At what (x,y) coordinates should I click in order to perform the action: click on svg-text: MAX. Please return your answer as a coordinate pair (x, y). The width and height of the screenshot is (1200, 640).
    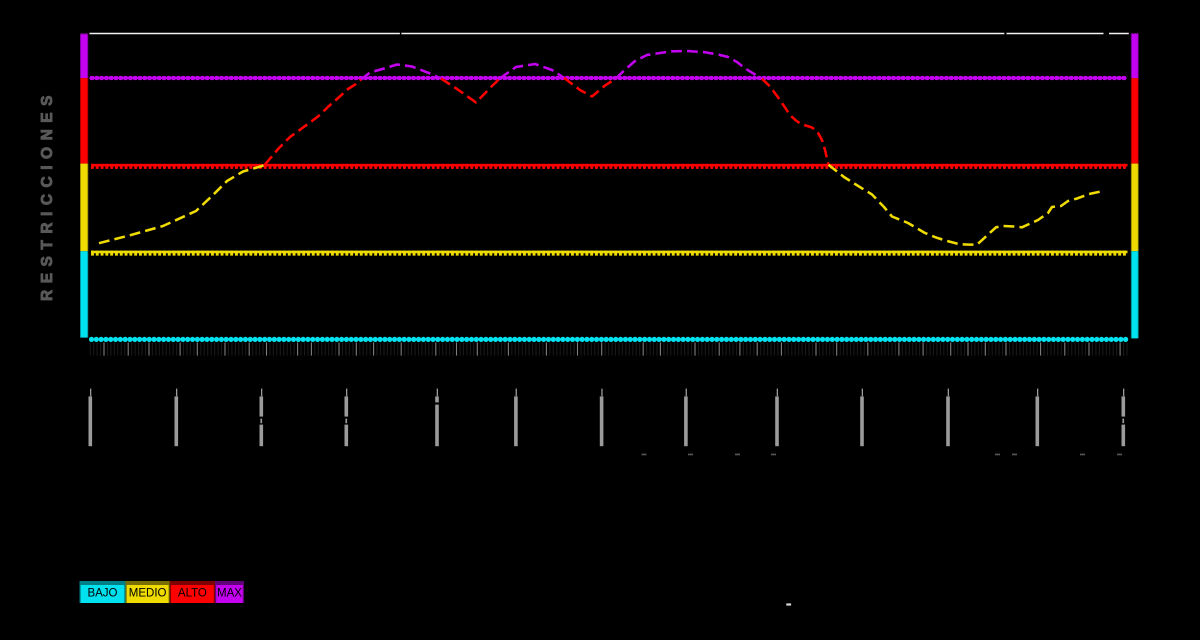
    Looking at the image, I should click on (229, 594).